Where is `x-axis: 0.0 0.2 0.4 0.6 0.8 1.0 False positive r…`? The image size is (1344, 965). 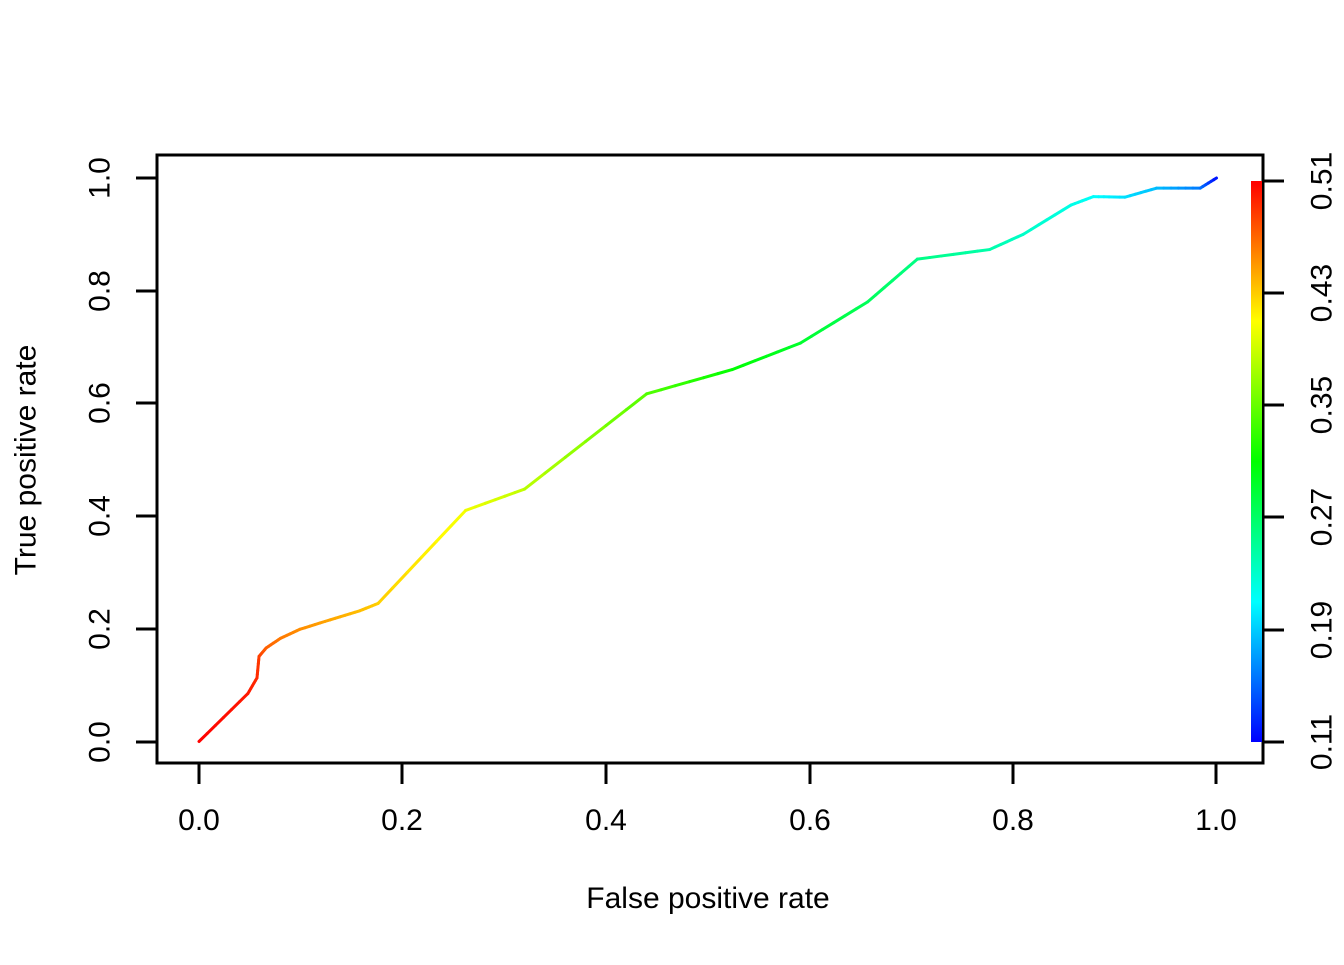 x-axis: 0.0 0.2 0.4 0.6 0.8 1.0 False positive r… is located at coordinates (707, 839).